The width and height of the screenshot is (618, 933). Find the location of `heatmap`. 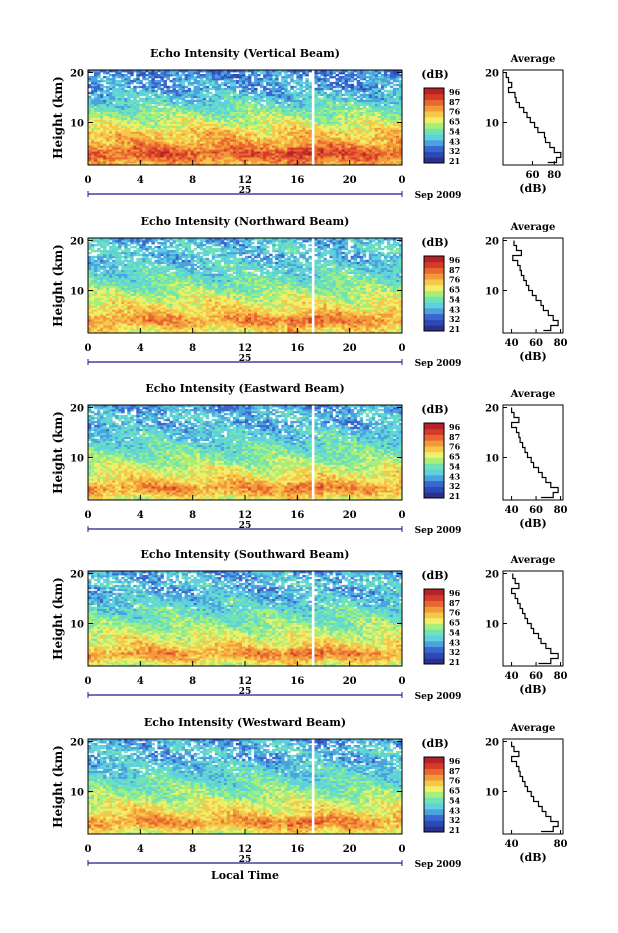

heatmap is located at coordinates (245, 117).